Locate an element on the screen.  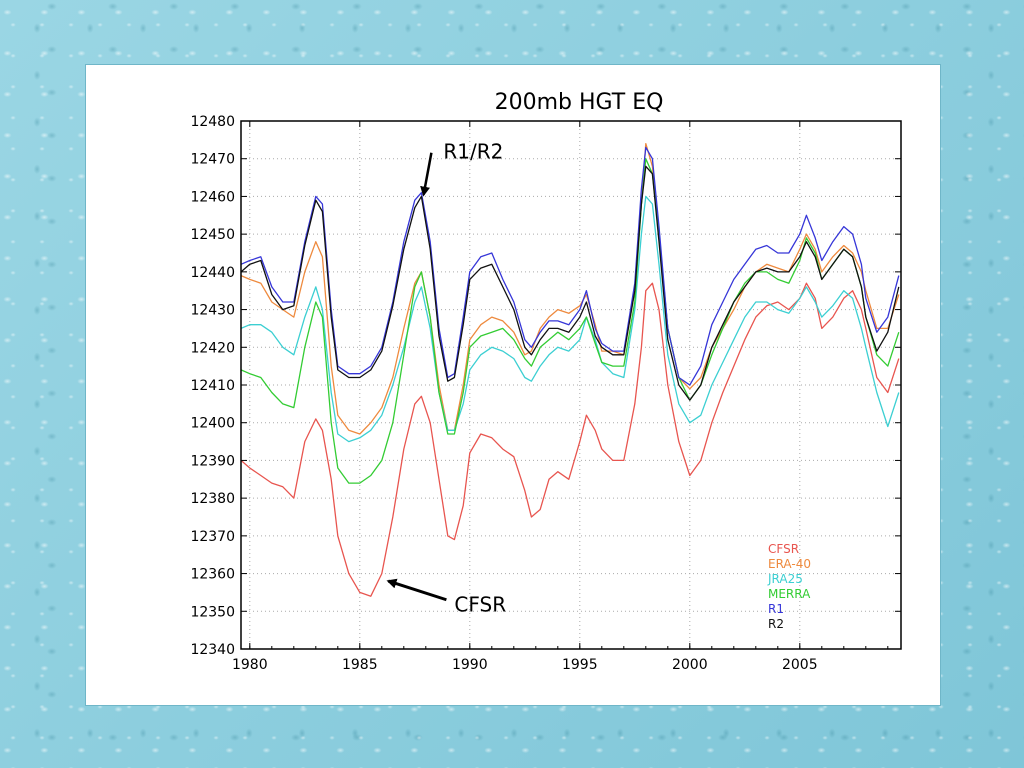
y-tick-label: 12380 is located at coordinates (212, 499).